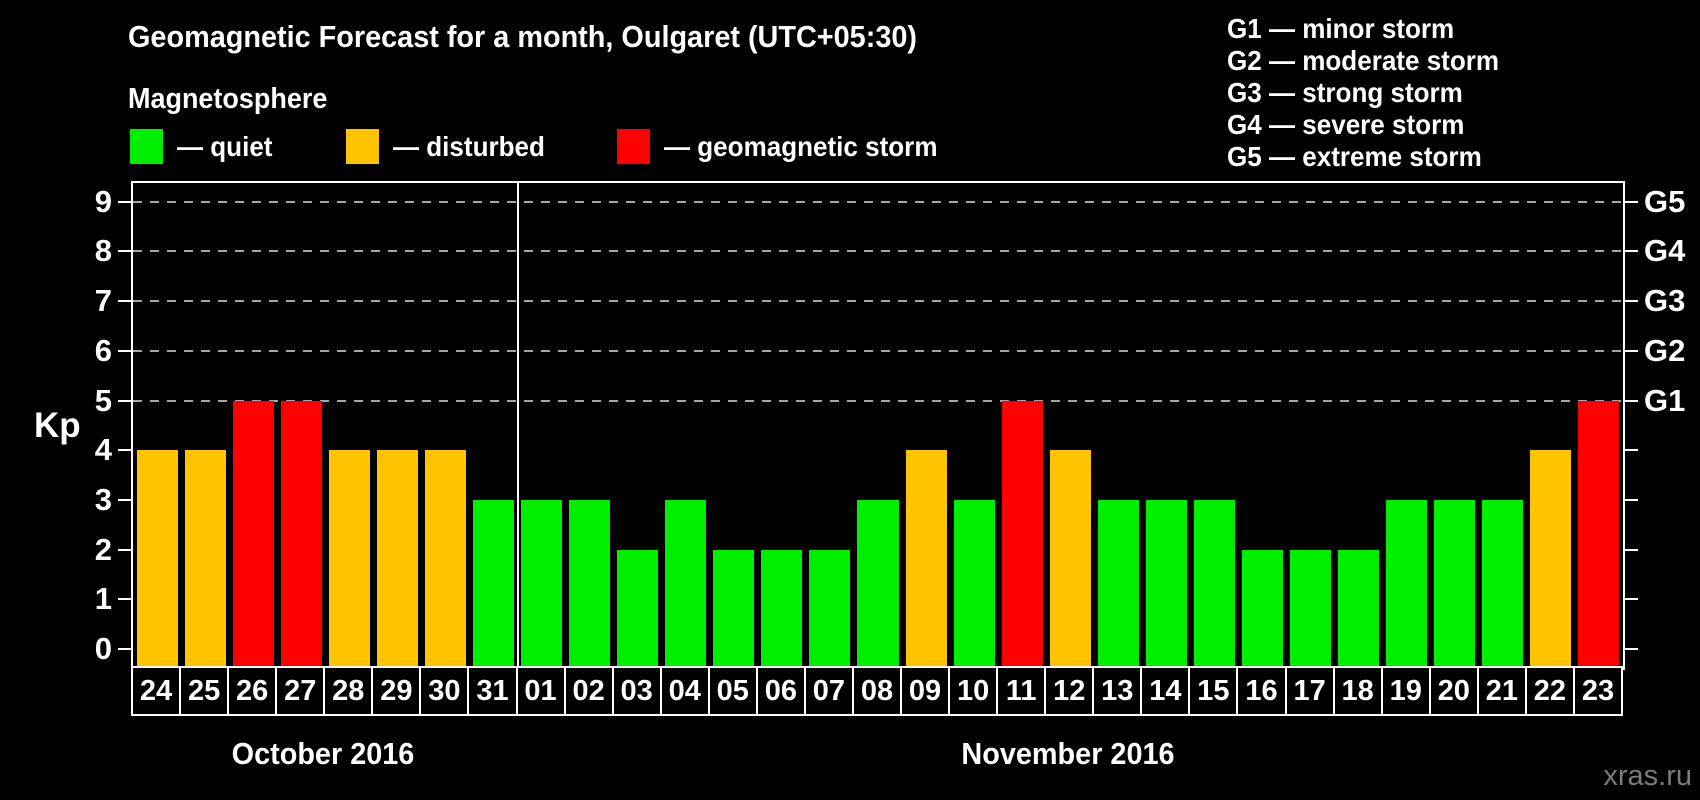 The height and width of the screenshot is (800, 1700). Describe the element at coordinates (146, 146) in the screenshot. I see `quiet-legend-swatch` at that location.